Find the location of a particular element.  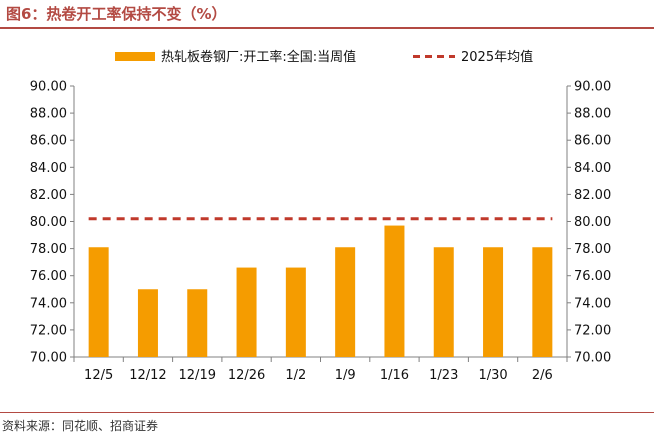

y-tick-label-left: 72.00 is located at coordinates (48, 330).